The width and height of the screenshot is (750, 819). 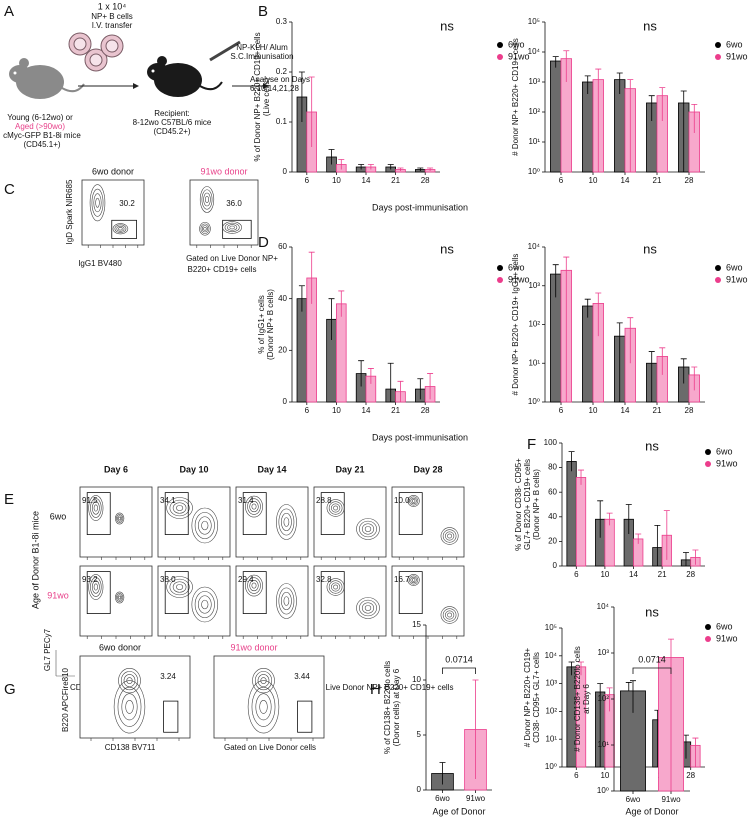 What do you see at coordinates (65, 699) in the screenshot?
I see `axis-label: B220 APCFire810` at bounding box center [65, 699].